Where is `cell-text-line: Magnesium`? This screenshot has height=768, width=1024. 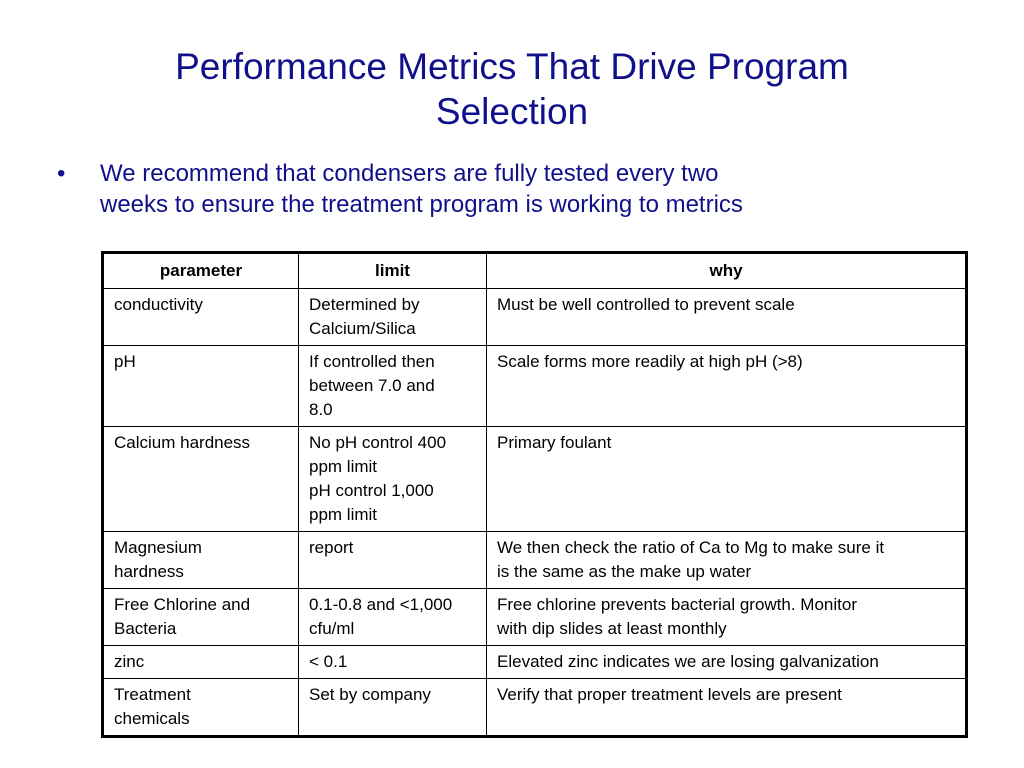
cell-text-line: Magnesium is located at coordinates (158, 547).